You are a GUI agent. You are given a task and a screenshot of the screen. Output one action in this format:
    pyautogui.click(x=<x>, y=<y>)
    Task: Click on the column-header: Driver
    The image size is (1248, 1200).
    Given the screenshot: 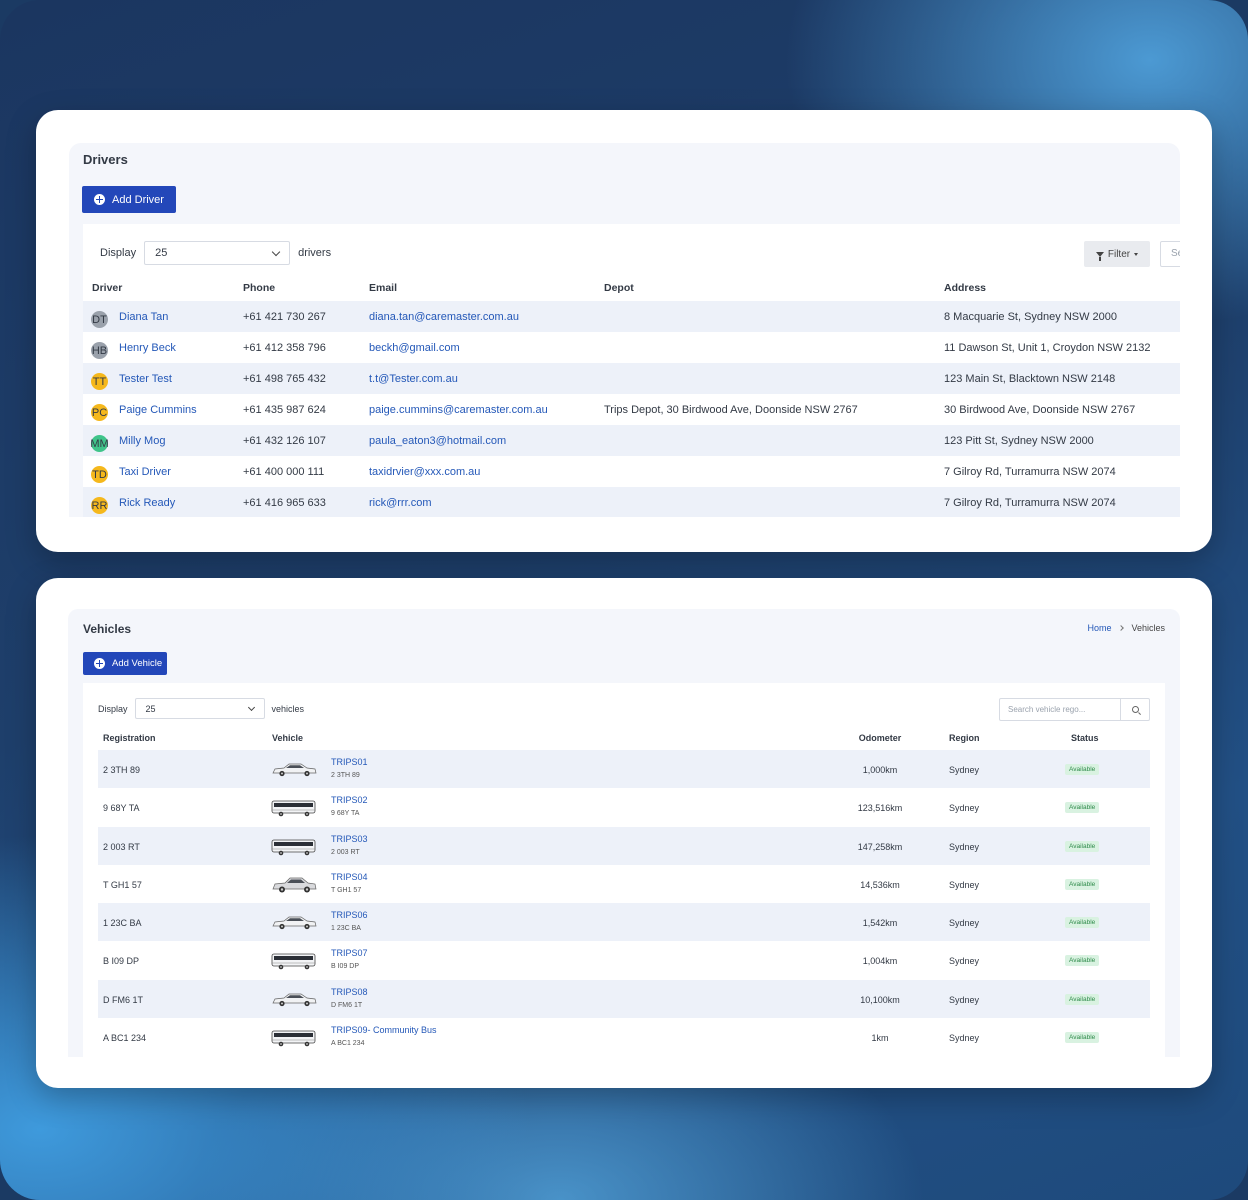 What is the action you would take?
    pyautogui.click(x=107, y=288)
    